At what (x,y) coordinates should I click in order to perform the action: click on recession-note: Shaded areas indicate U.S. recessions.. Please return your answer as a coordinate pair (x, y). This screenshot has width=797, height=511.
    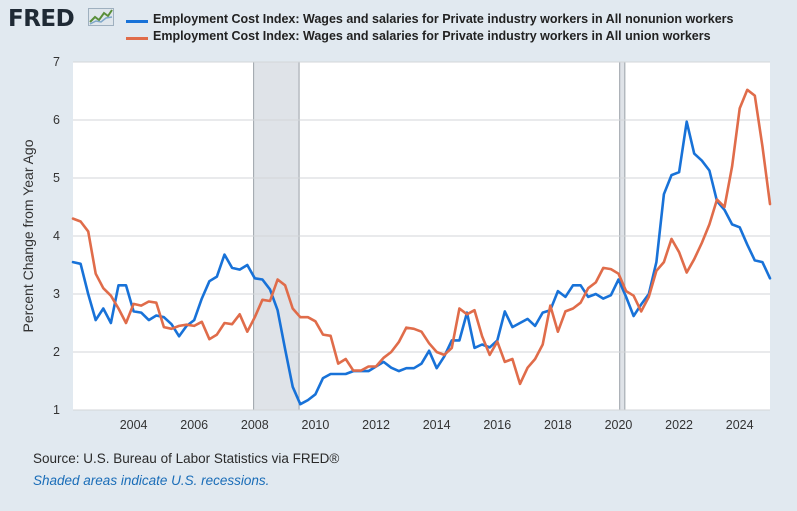
    Looking at the image, I should click on (151, 480).